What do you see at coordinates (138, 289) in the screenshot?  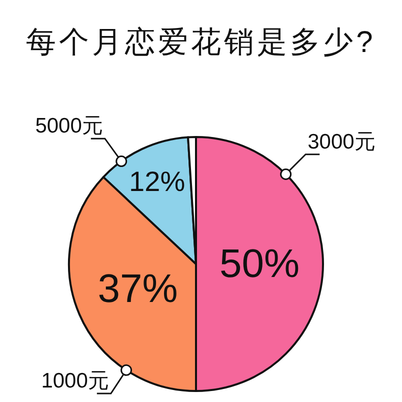 I see `data-label: 37%` at bounding box center [138, 289].